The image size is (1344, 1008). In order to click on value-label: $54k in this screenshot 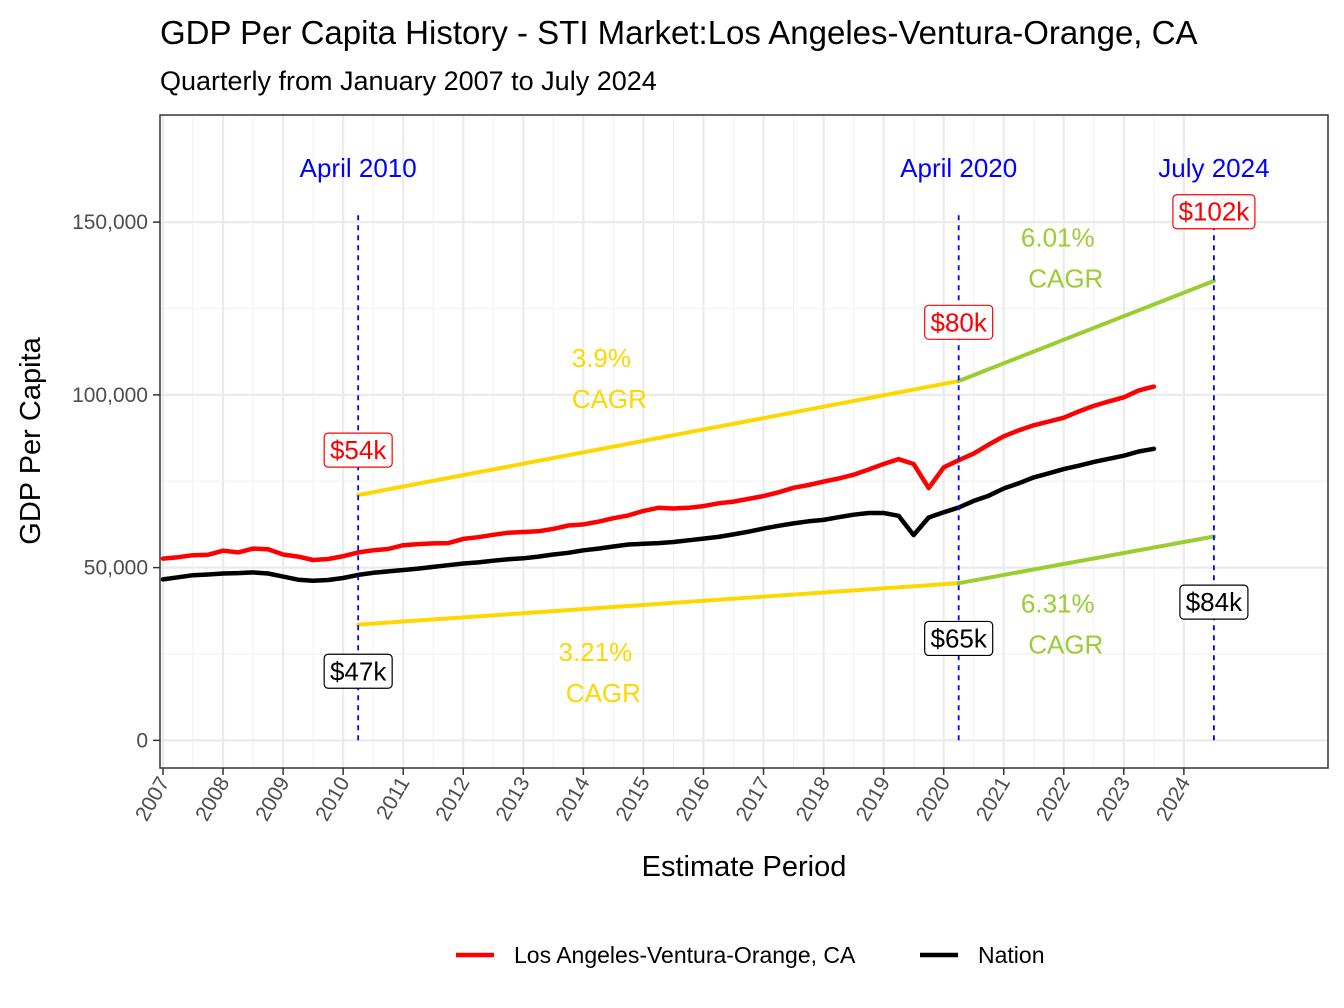, I will do `click(358, 450)`.